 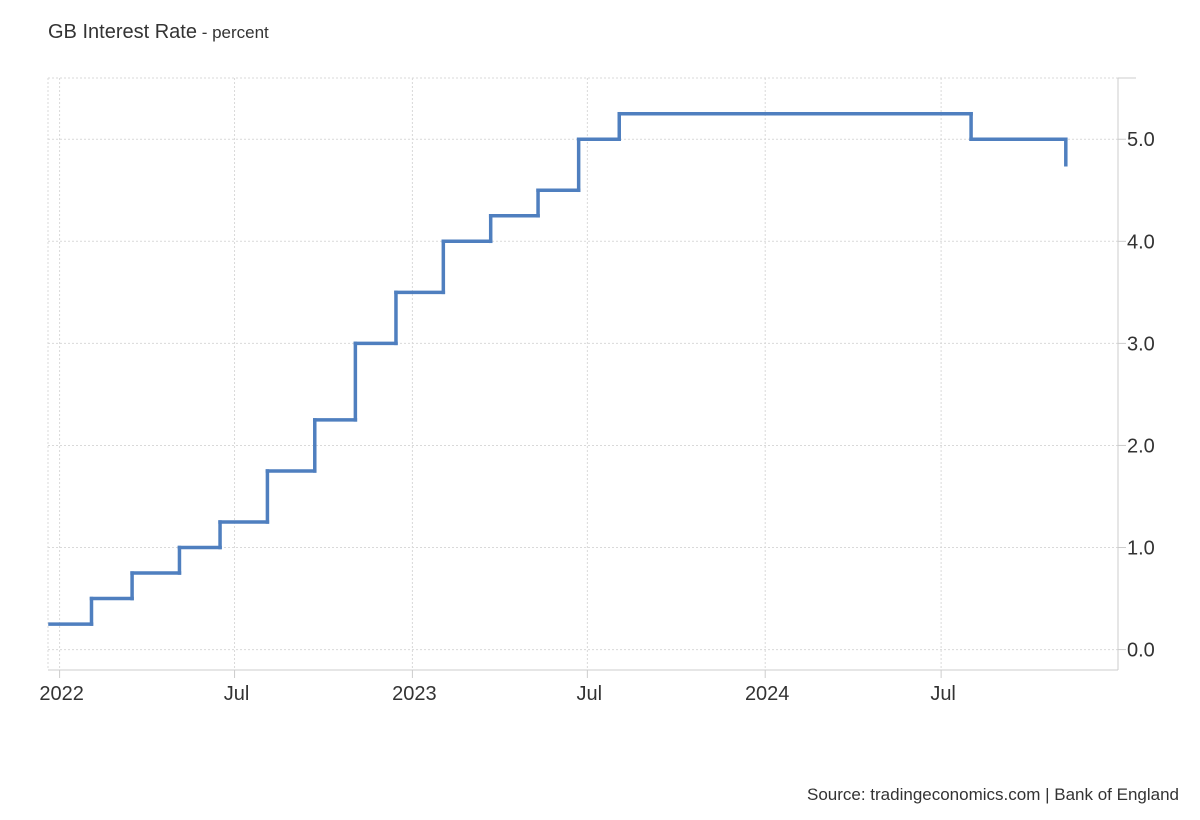 I want to click on x-tick-label: 2022, so click(x=61, y=694).